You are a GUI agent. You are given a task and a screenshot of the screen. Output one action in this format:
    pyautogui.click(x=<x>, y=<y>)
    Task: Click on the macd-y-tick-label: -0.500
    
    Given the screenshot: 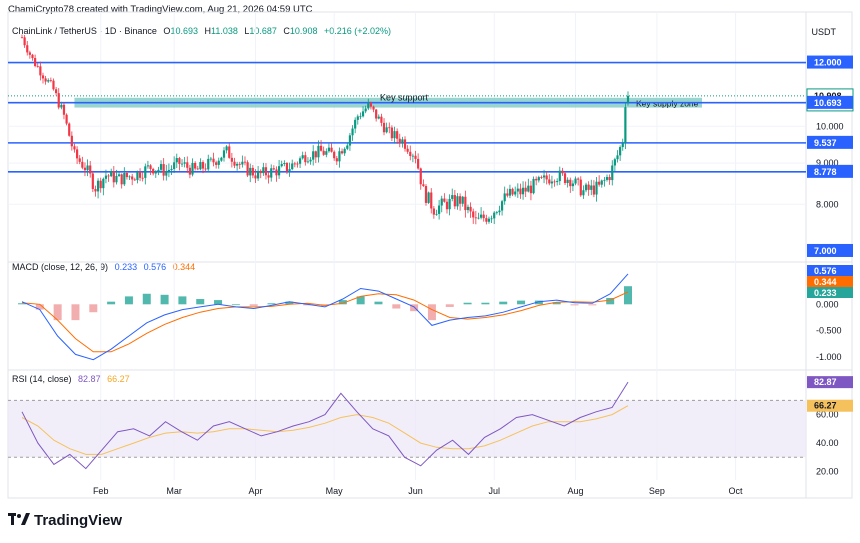 What is the action you would take?
    pyautogui.click(x=829, y=331)
    